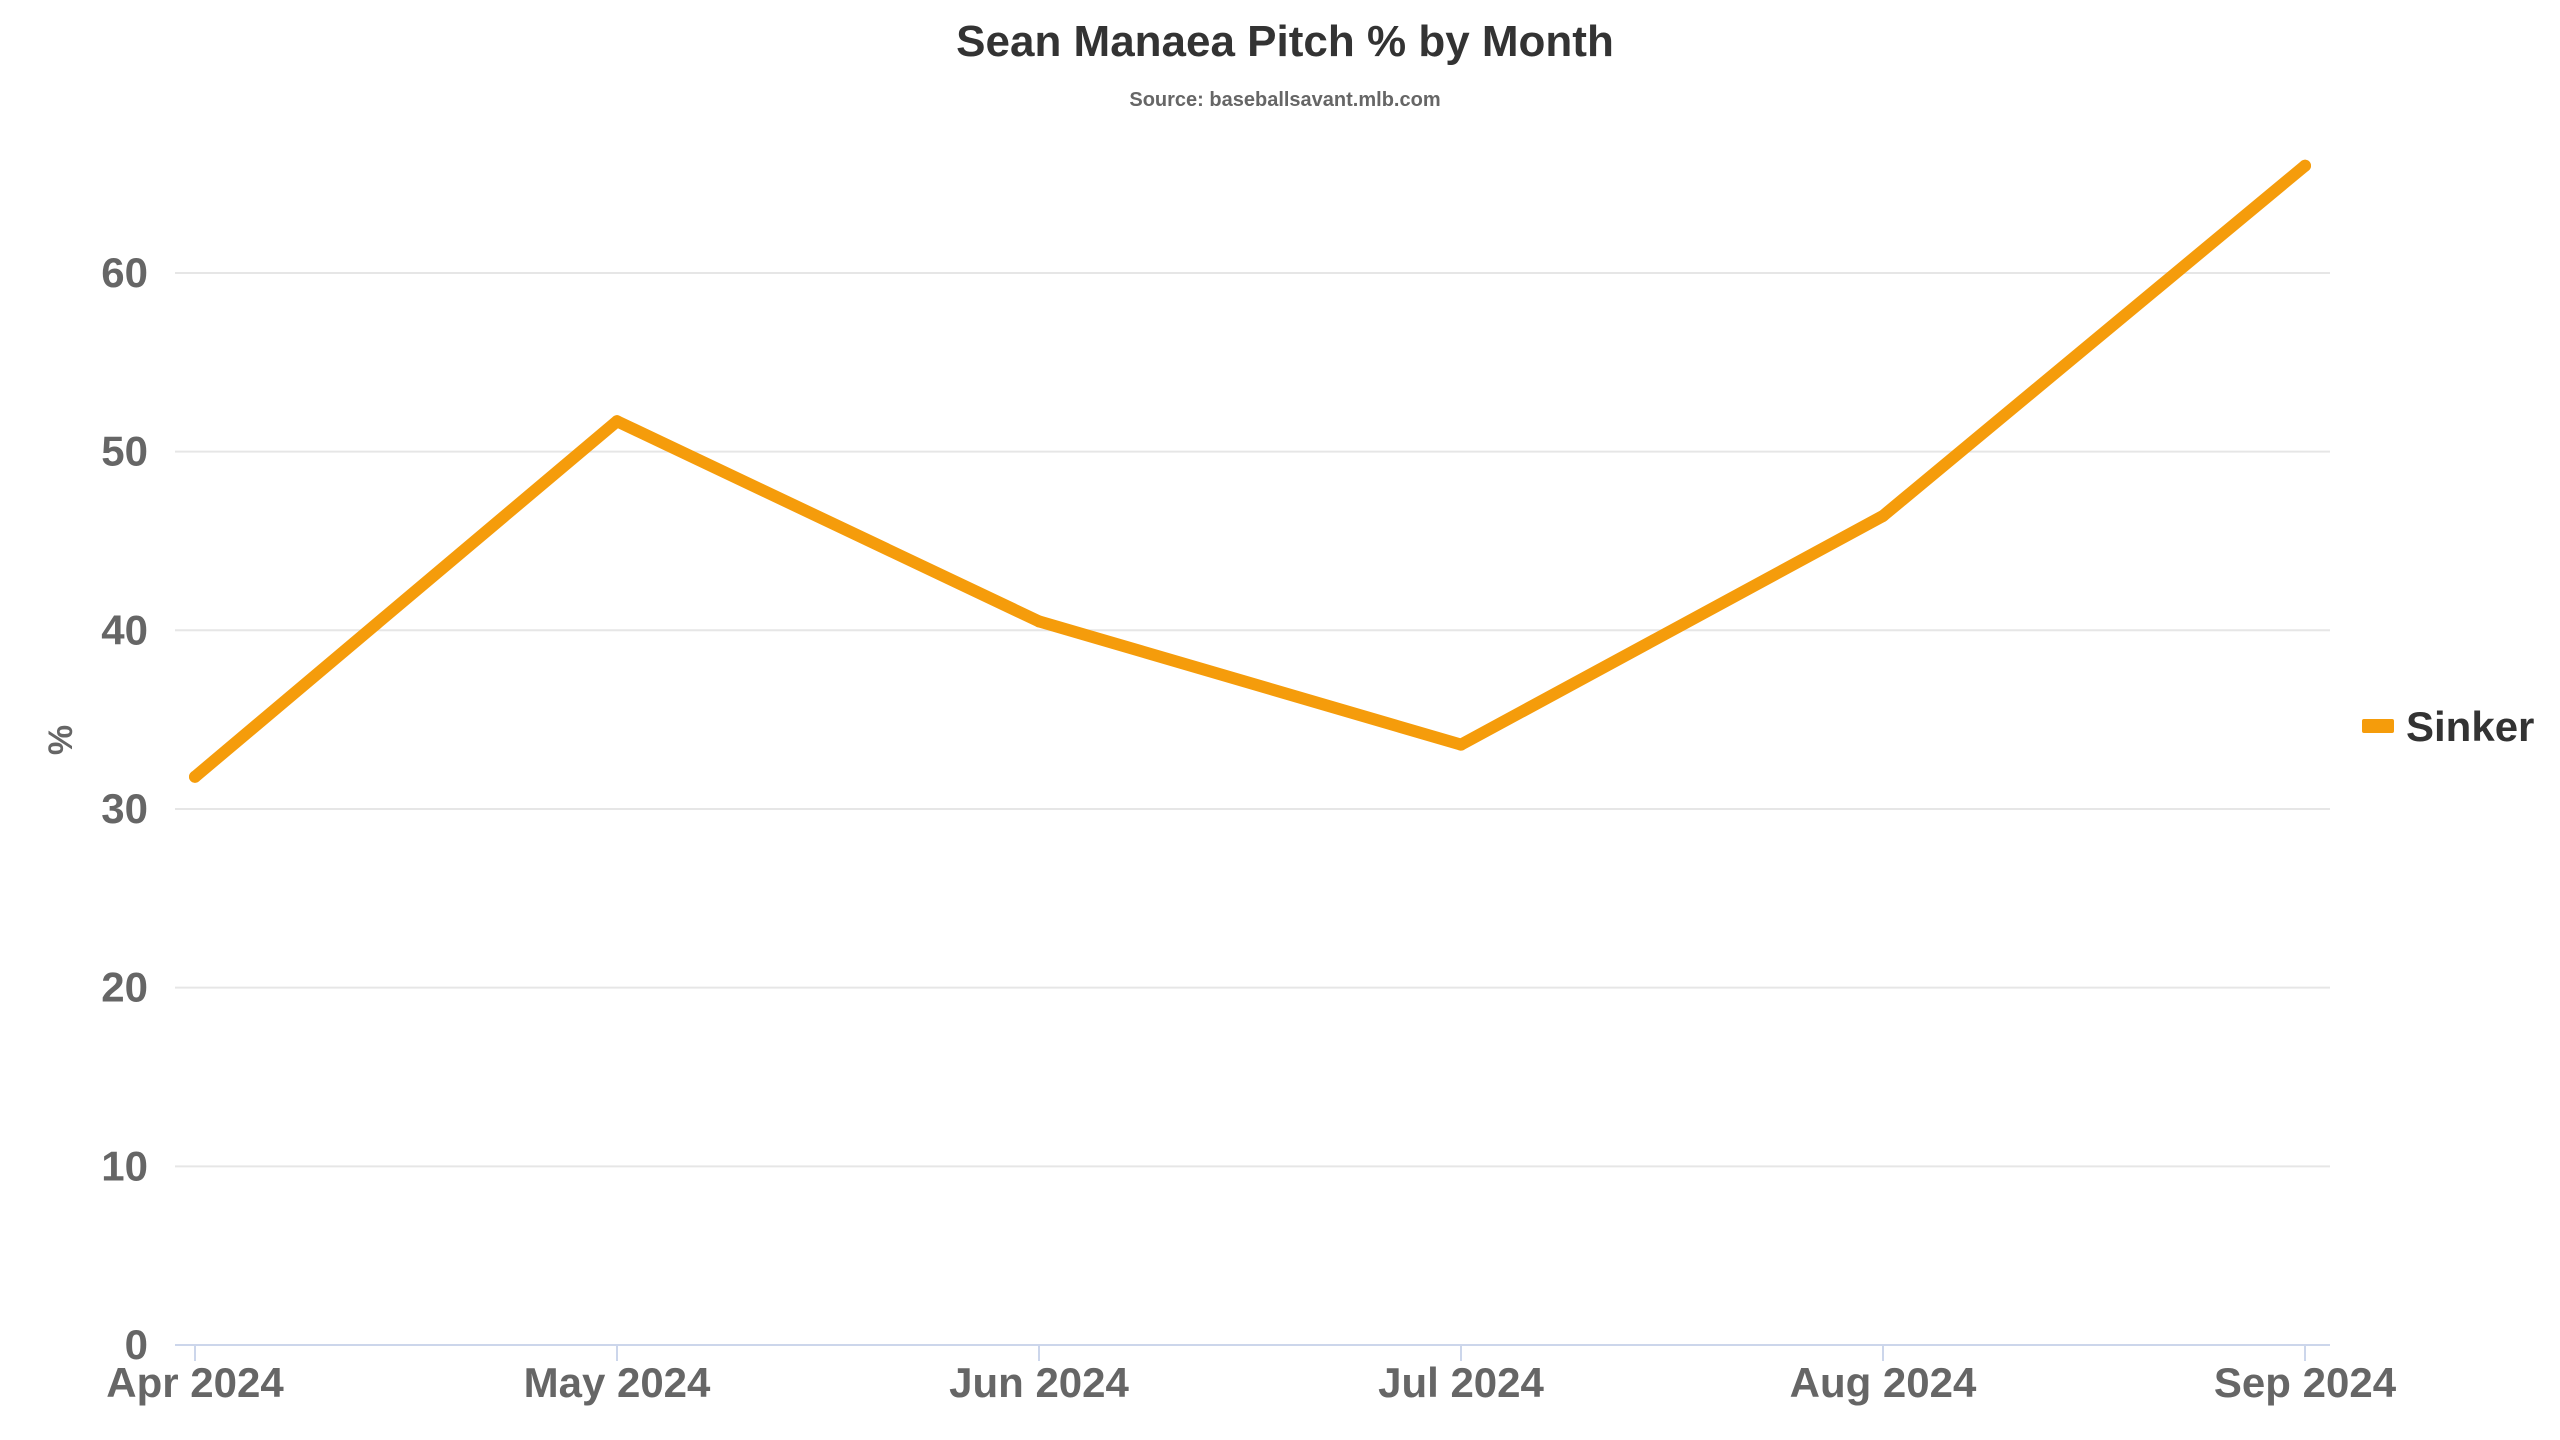 This screenshot has height=1440, width=2560. What do you see at coordinates (1039, 1382) in the screenshot?
I see `x-tick-label: Jun 2024` at bounding box center [1039, 1382].